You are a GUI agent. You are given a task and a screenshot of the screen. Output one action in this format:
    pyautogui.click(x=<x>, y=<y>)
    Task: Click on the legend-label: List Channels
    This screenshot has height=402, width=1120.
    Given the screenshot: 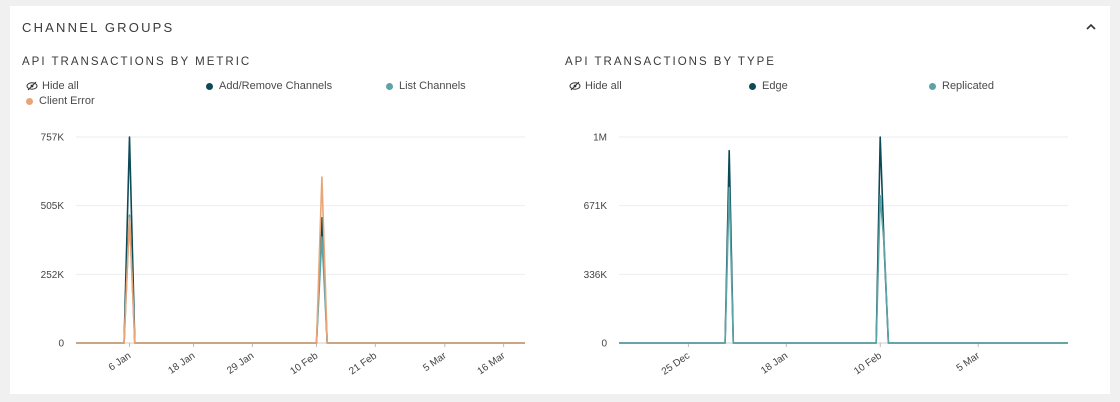 What is the action you would take?
    pyautogui.click(x=432, y=86)
    